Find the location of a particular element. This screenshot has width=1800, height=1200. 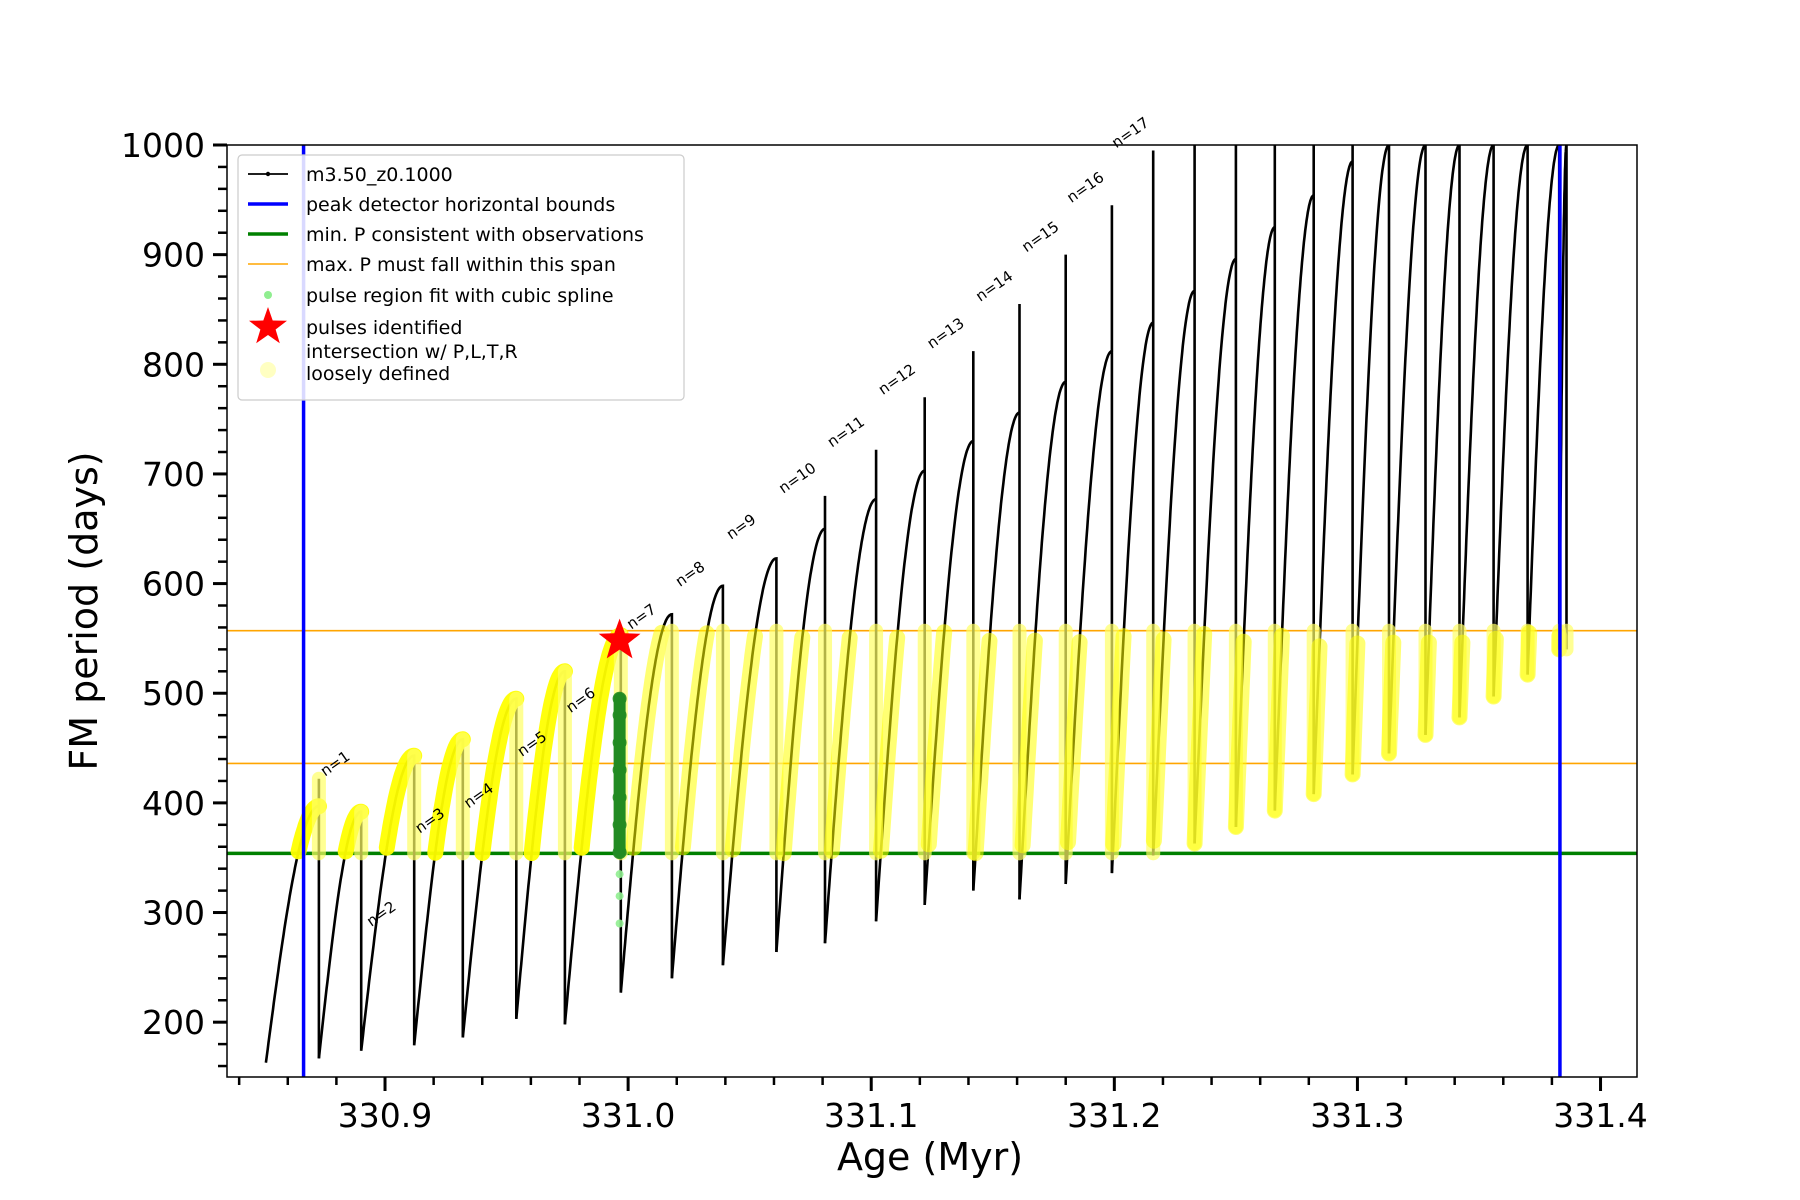

spline-fit-region is located at coordinates (619, 809).